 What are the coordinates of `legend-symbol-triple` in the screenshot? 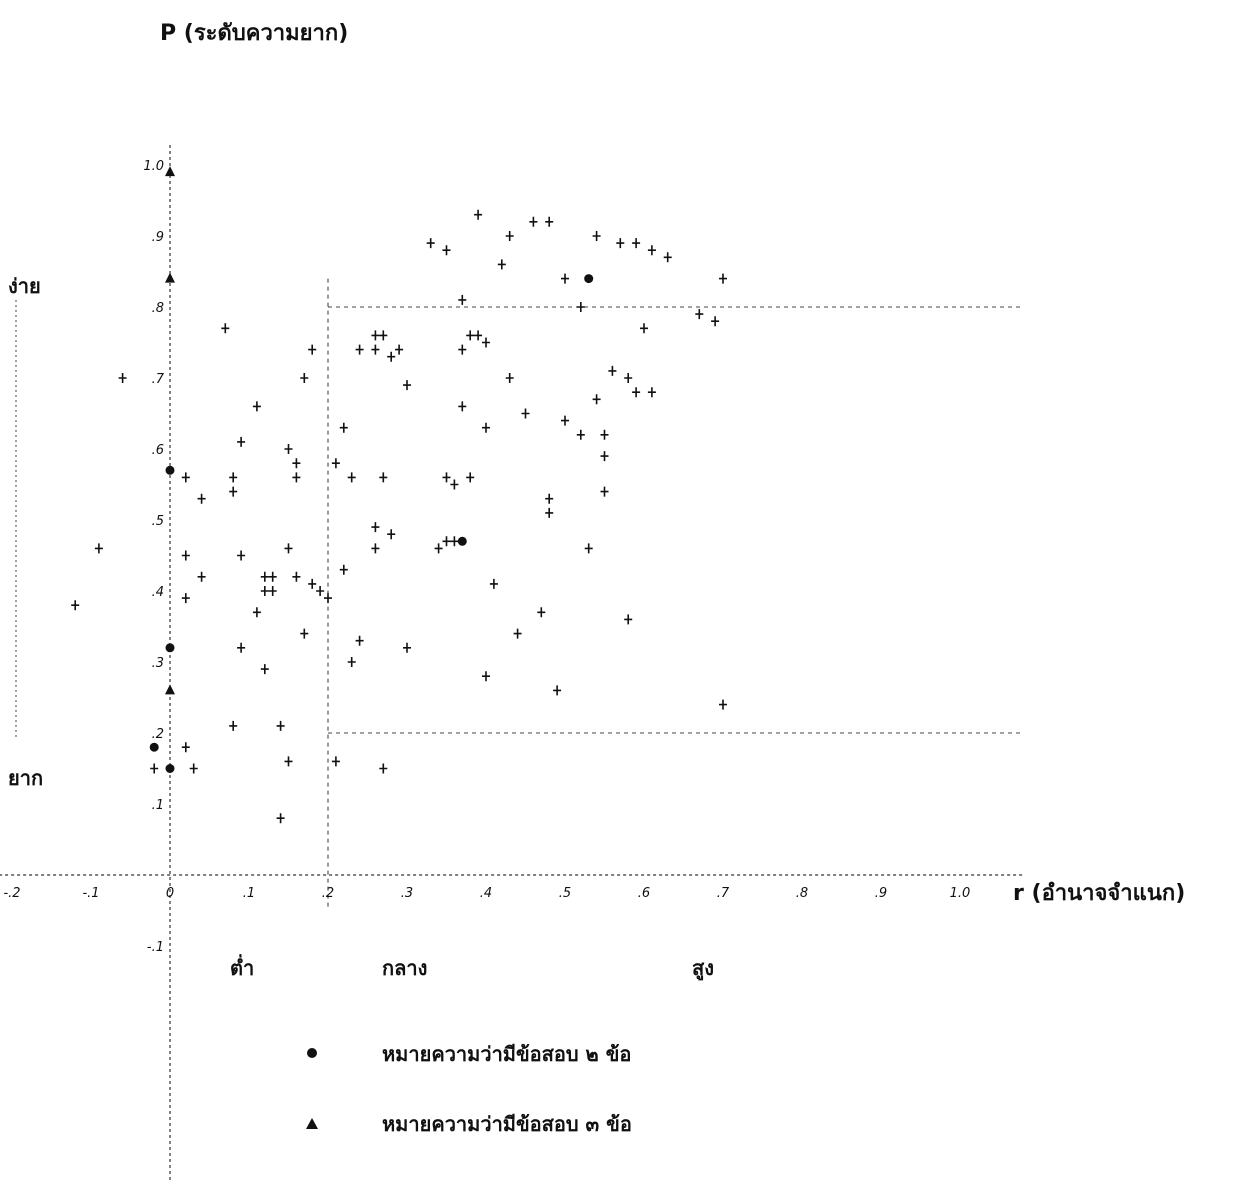 It's located at (312, 1123).